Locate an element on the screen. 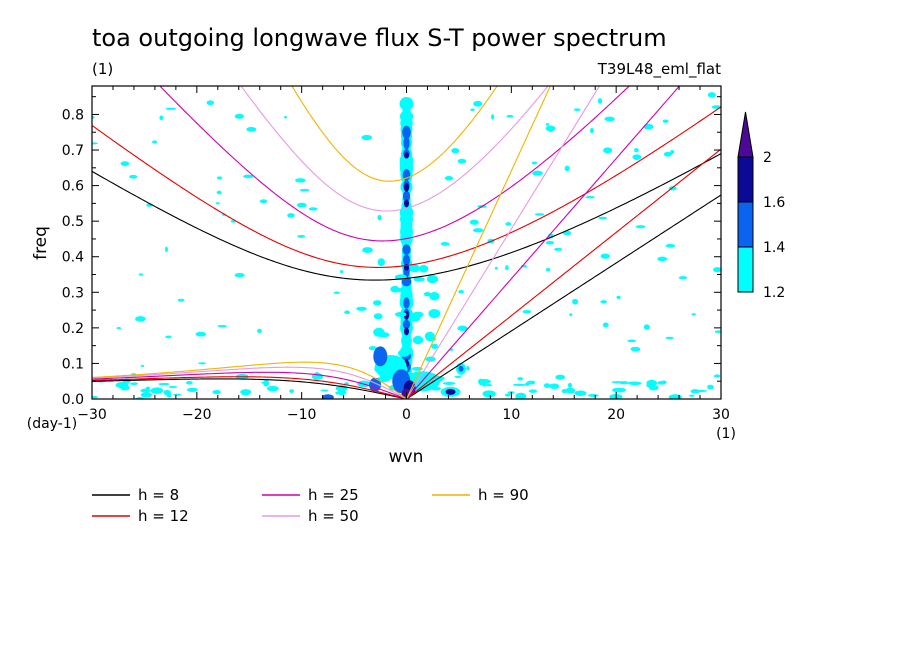  colorbar: 1.2 1.4 1.6 2 is located at coordinates (761, 206).